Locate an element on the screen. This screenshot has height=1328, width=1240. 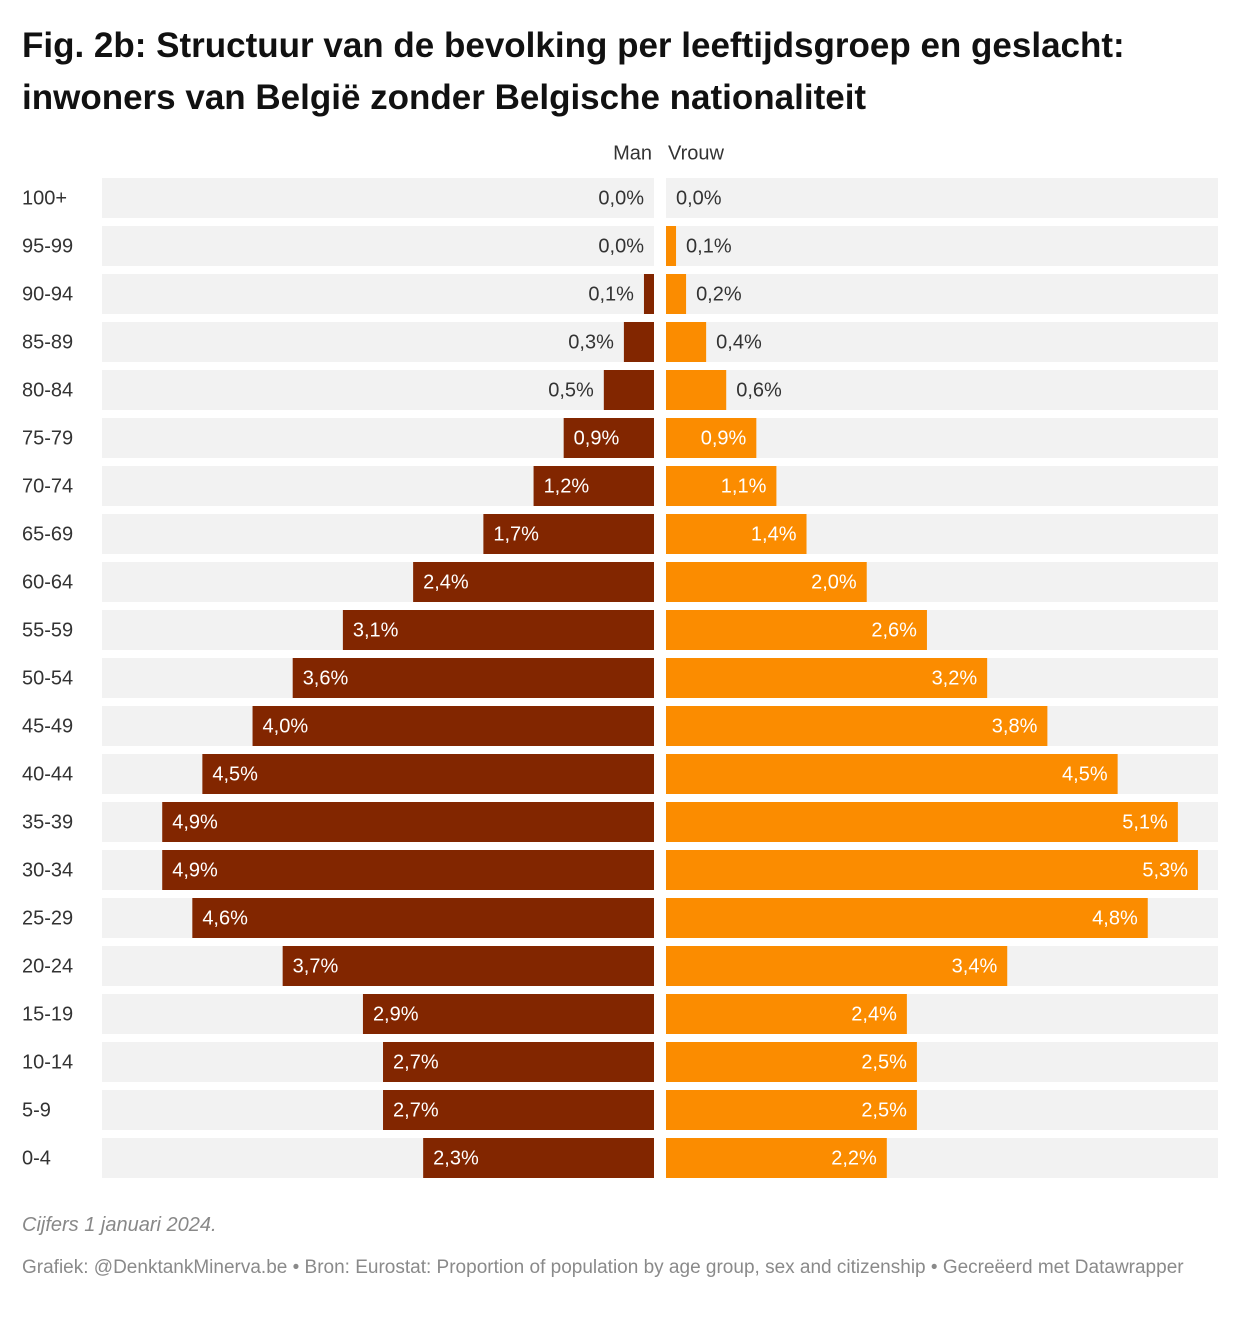
value-label: 2,7% is located at coordinates (416, 1110).